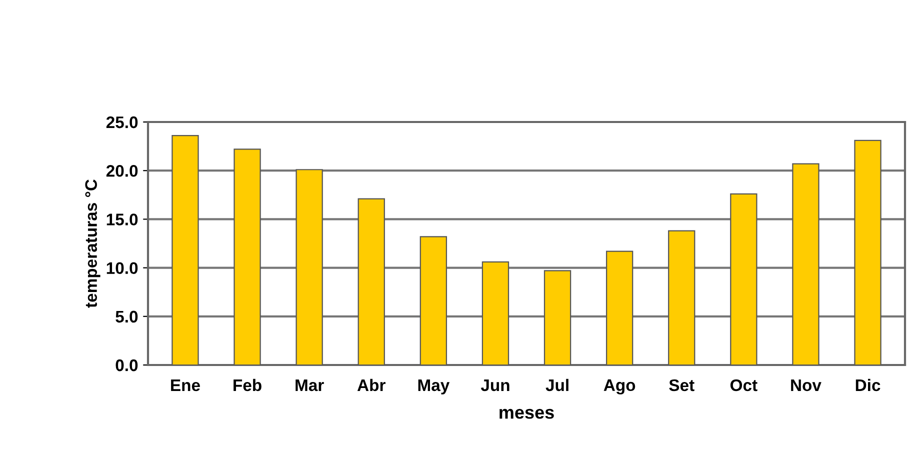 The image size is (907, 458). What do you see at coordinates (744, 385) in the screenshot?
I see `x-tick-label: Oct` at bounding box center [744, 385].